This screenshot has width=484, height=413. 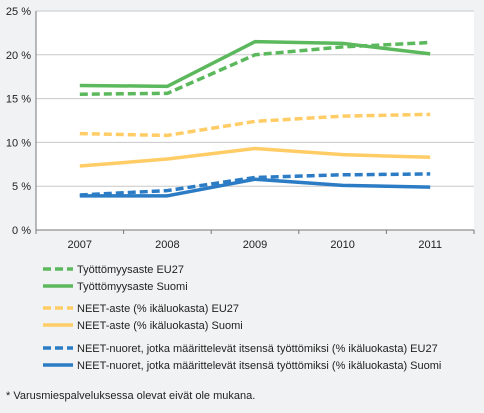 What do you see at coordinates (21, 121) in the screenshot?
I see `y-axis: 0 % 5 % 10 % 15 % 20 % 25 %` at bounding box center [21, 121].